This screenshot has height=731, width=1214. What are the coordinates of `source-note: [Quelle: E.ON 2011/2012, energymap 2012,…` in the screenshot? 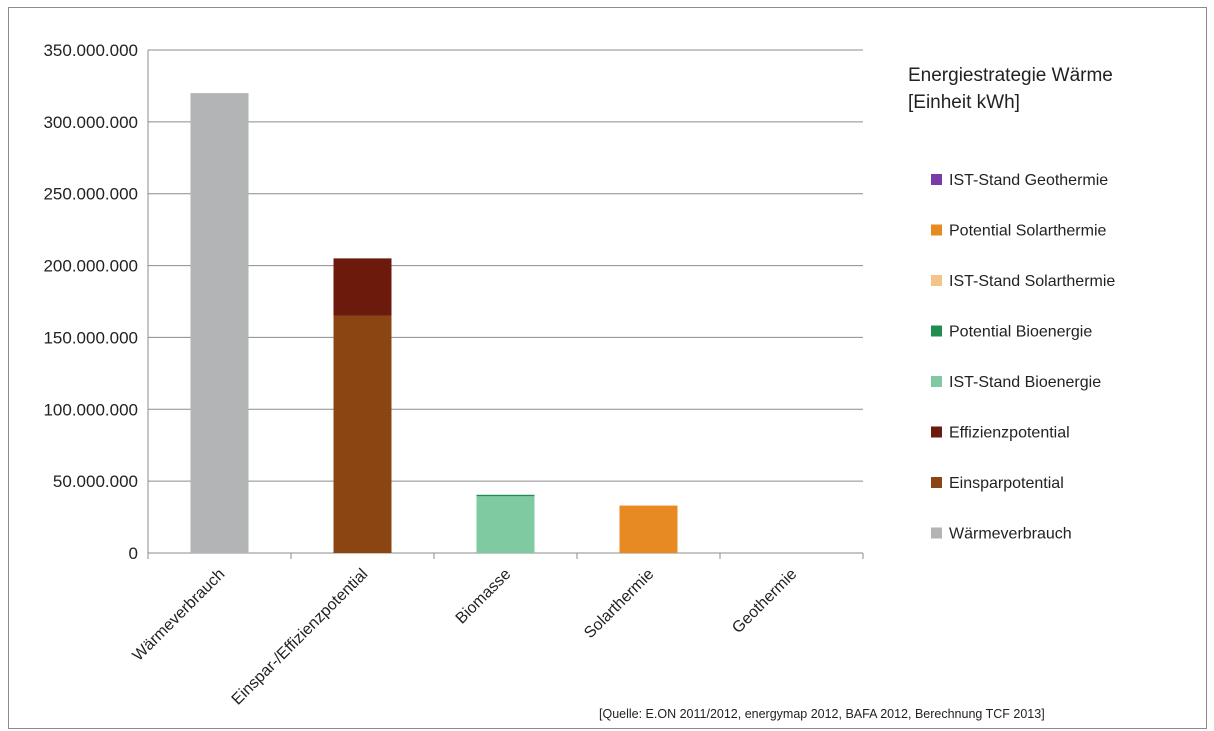 It's located at (822, 714).